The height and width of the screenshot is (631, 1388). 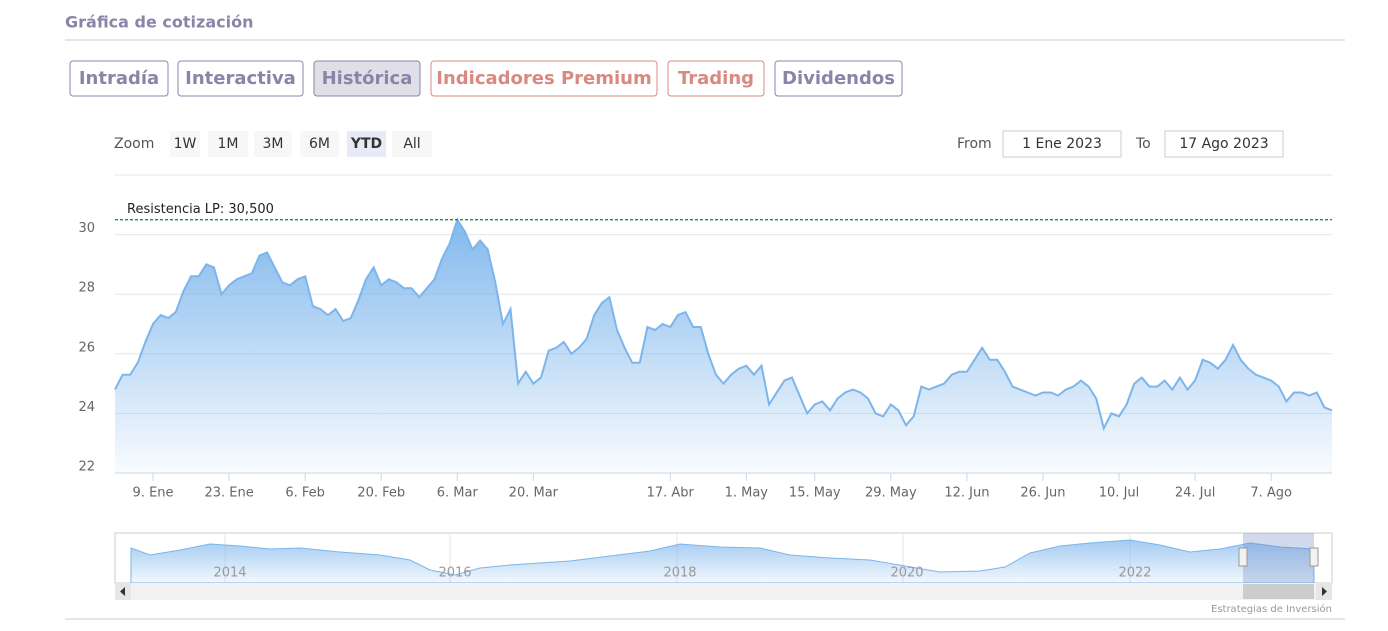 What do you see at coordinates (891, 493) in the screenshot?
I see `x-tick-label: 29. May` at bounding box center [891, 493].